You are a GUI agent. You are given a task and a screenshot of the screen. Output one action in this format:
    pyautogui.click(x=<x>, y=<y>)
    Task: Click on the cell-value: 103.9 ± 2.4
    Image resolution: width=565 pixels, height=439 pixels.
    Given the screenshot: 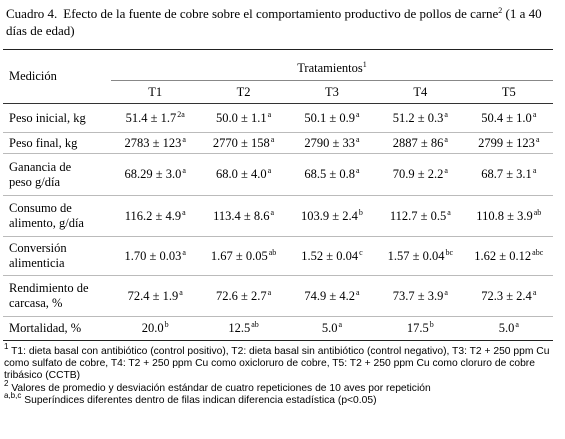 What is the action you would take?
    pyautogui.click(x=329, y=215)
    